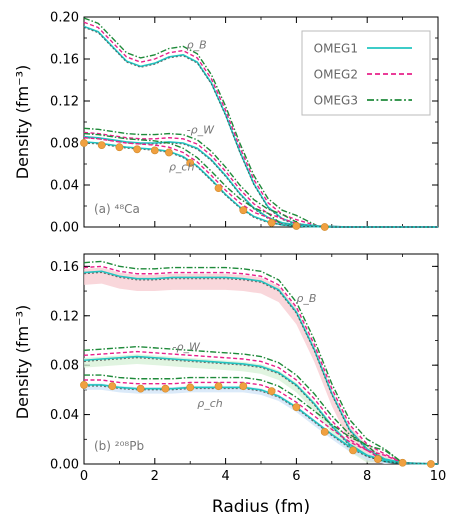 This screenshot has height=523, width=463. I want to click on x-tick-label: 10, so click(438, 476).